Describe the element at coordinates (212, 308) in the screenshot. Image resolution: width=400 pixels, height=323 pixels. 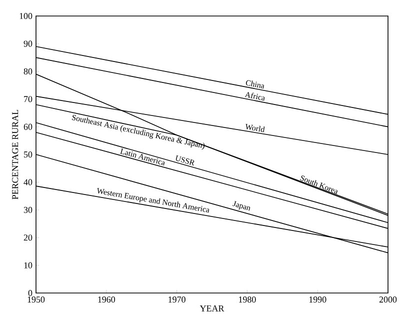
I see `x-axis-title: YEAR` at that location.